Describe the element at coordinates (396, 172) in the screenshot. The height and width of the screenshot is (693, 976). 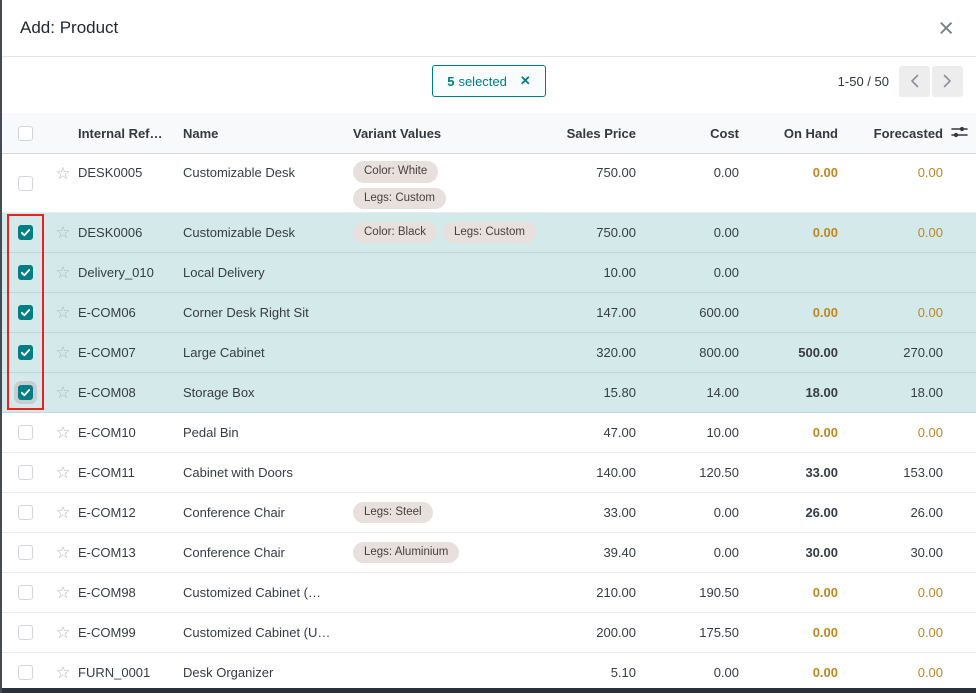
I see `variant-tag: Color: White` at that location.